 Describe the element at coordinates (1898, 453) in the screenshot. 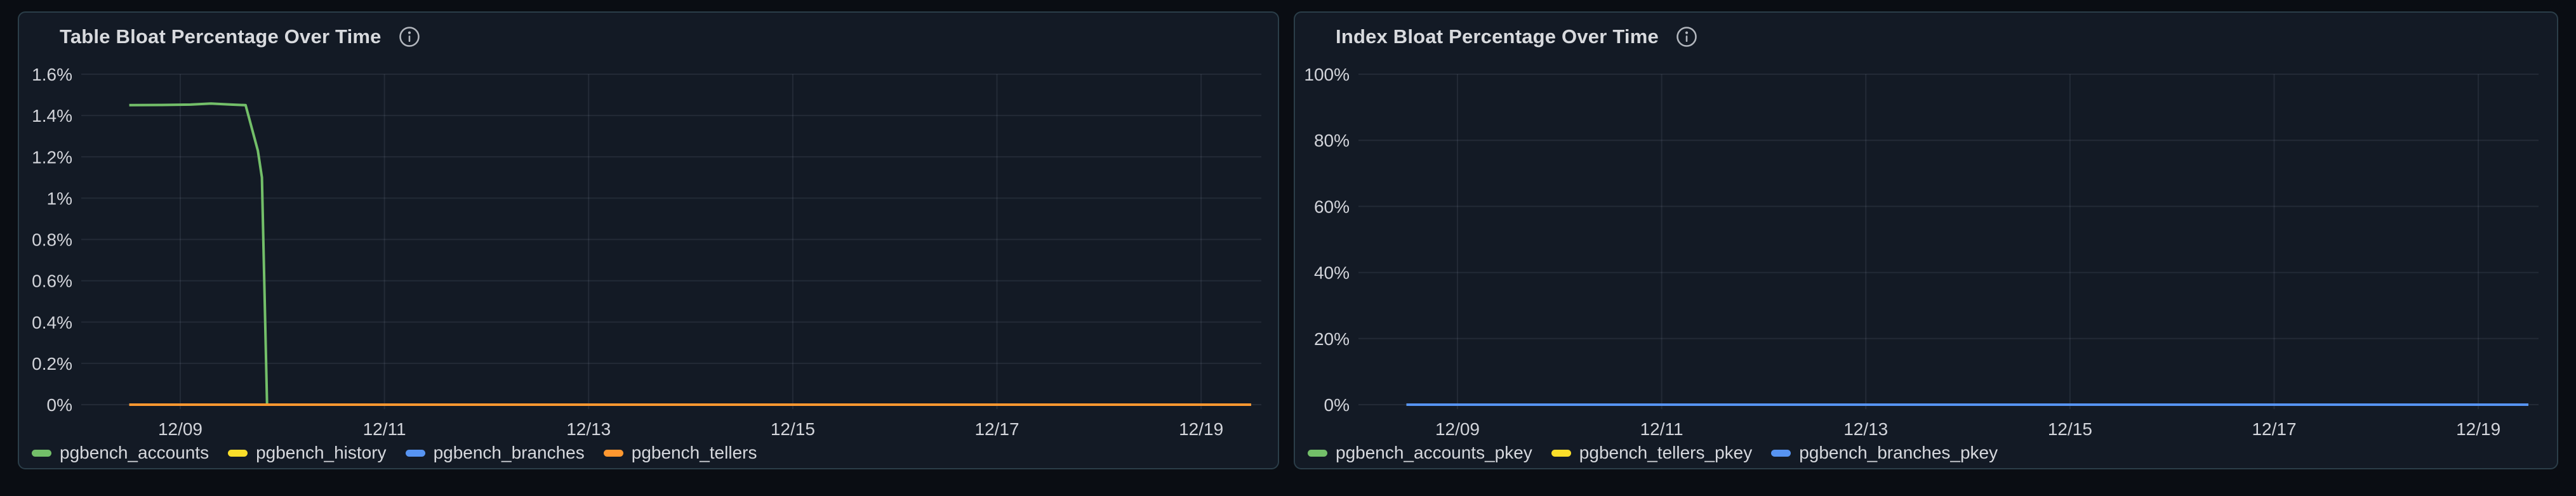

I see `legend-label: pgbench_branches_pkey` at that location.